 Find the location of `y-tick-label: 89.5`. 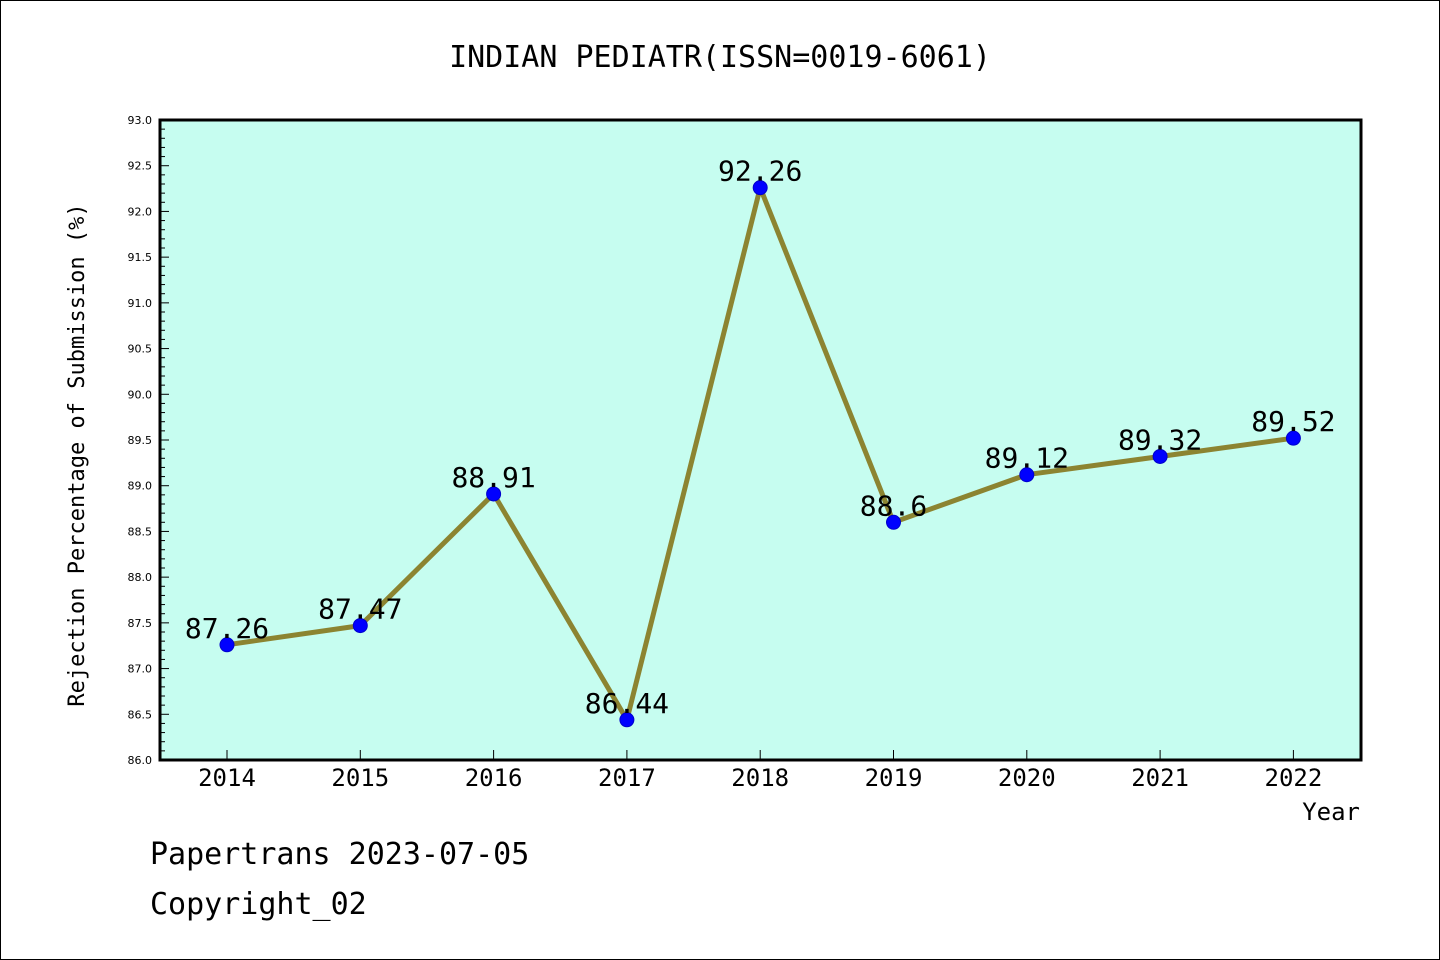

y-tick-label: 89.5 is located at coordinates (140, 440).